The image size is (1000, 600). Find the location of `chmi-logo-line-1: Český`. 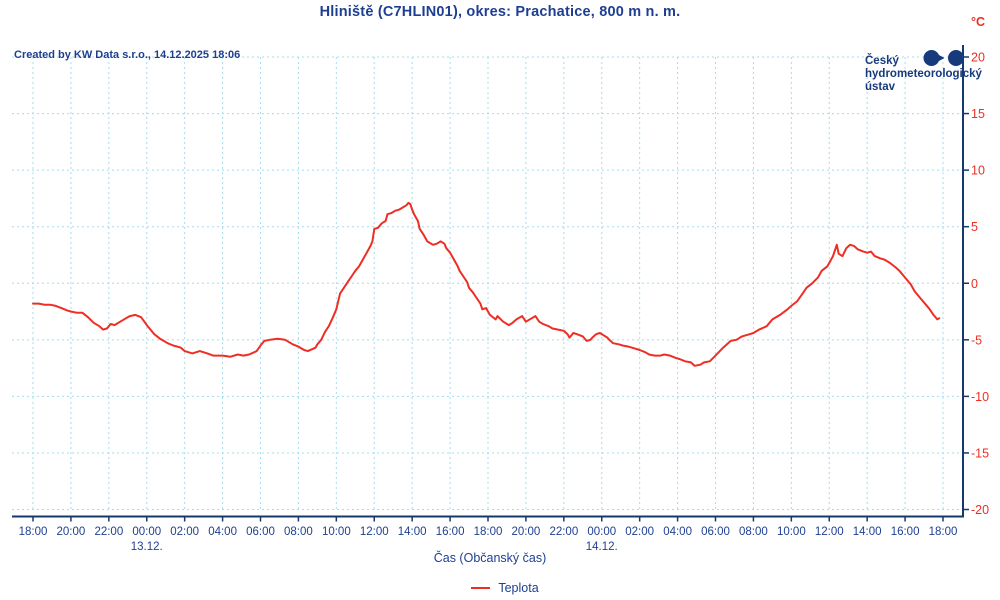

chmi-logo-line-1: Český is located at coordinates (882, 61).